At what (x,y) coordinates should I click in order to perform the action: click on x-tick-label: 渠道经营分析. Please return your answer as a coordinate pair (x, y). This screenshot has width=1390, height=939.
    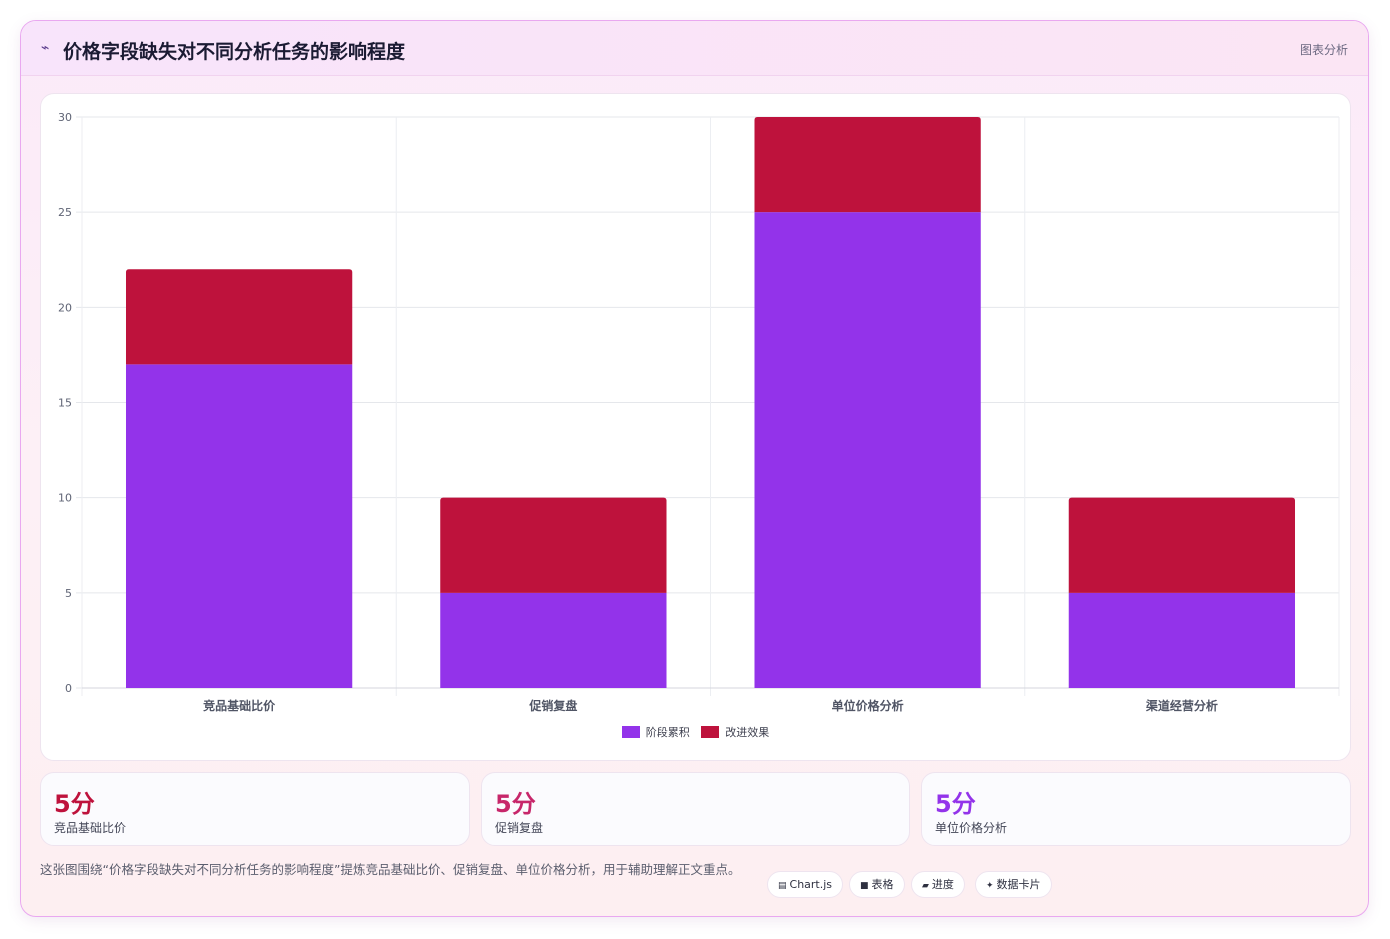
    Looking at the image, I should click on (1182, 705).